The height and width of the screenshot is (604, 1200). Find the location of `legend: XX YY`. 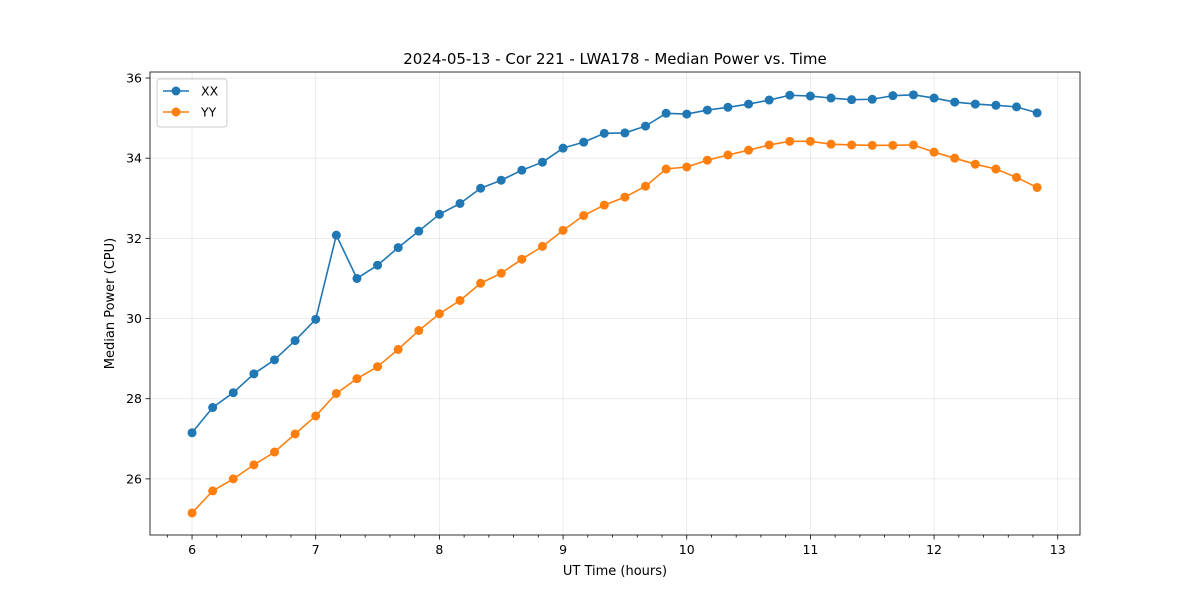

legend: XX YY is located at coordinates (192, 103).